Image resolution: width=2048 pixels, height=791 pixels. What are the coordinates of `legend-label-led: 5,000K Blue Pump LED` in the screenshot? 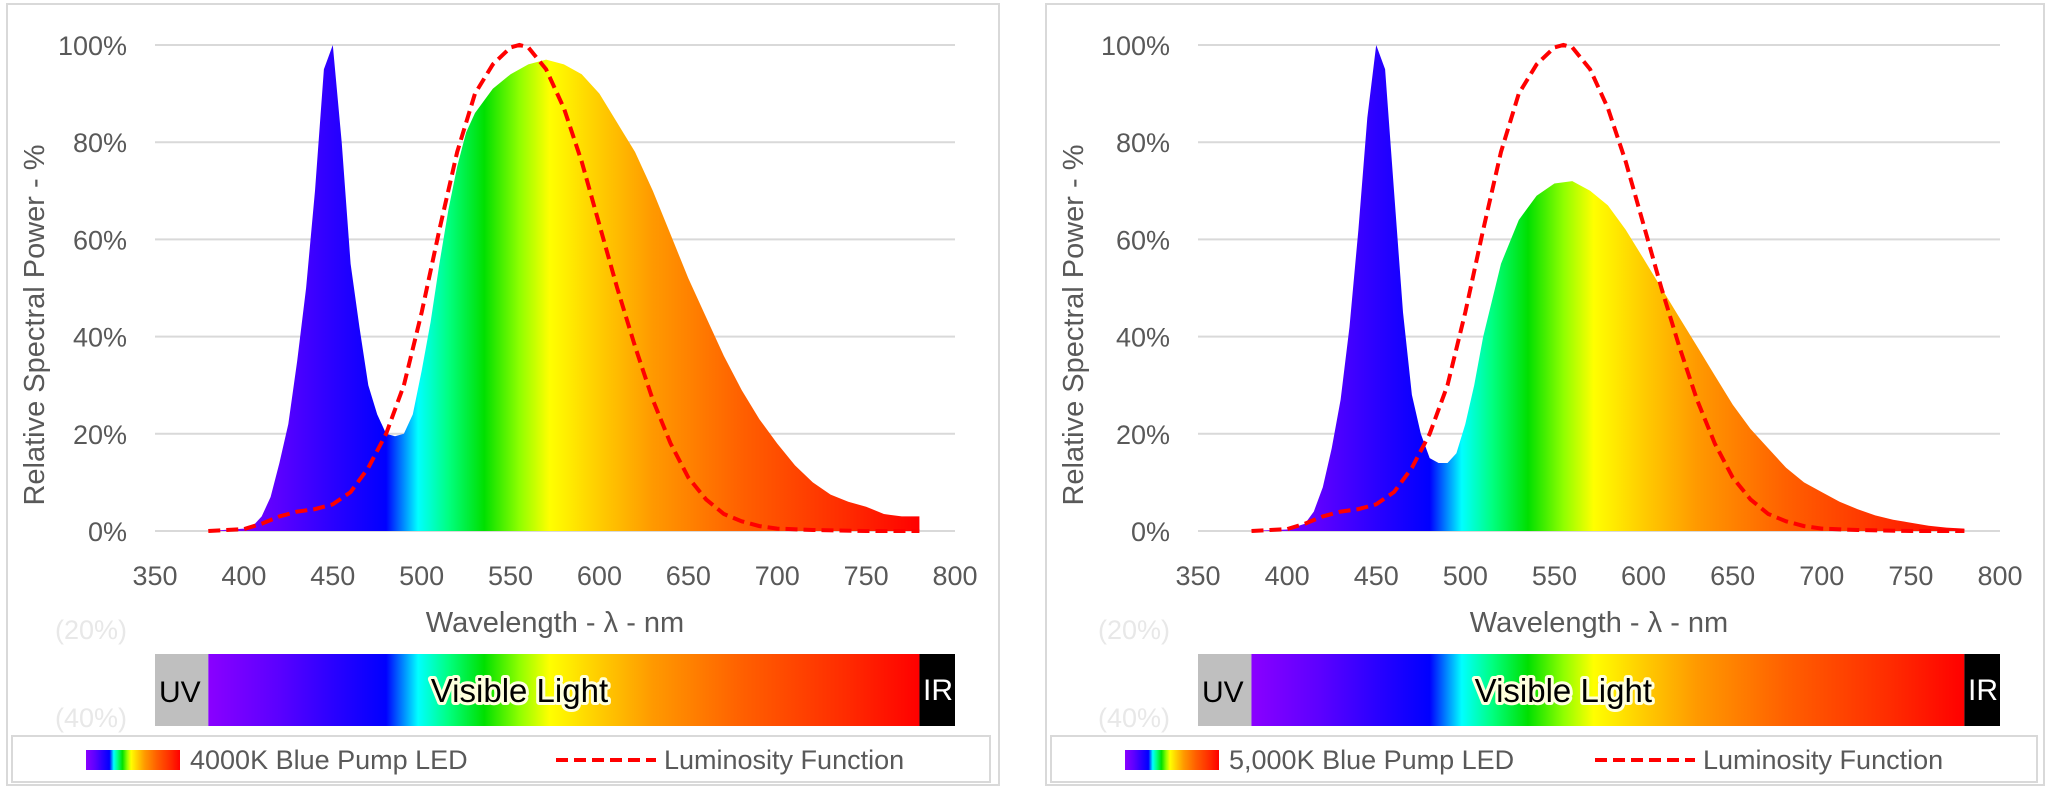 It's located at (1371, 760).